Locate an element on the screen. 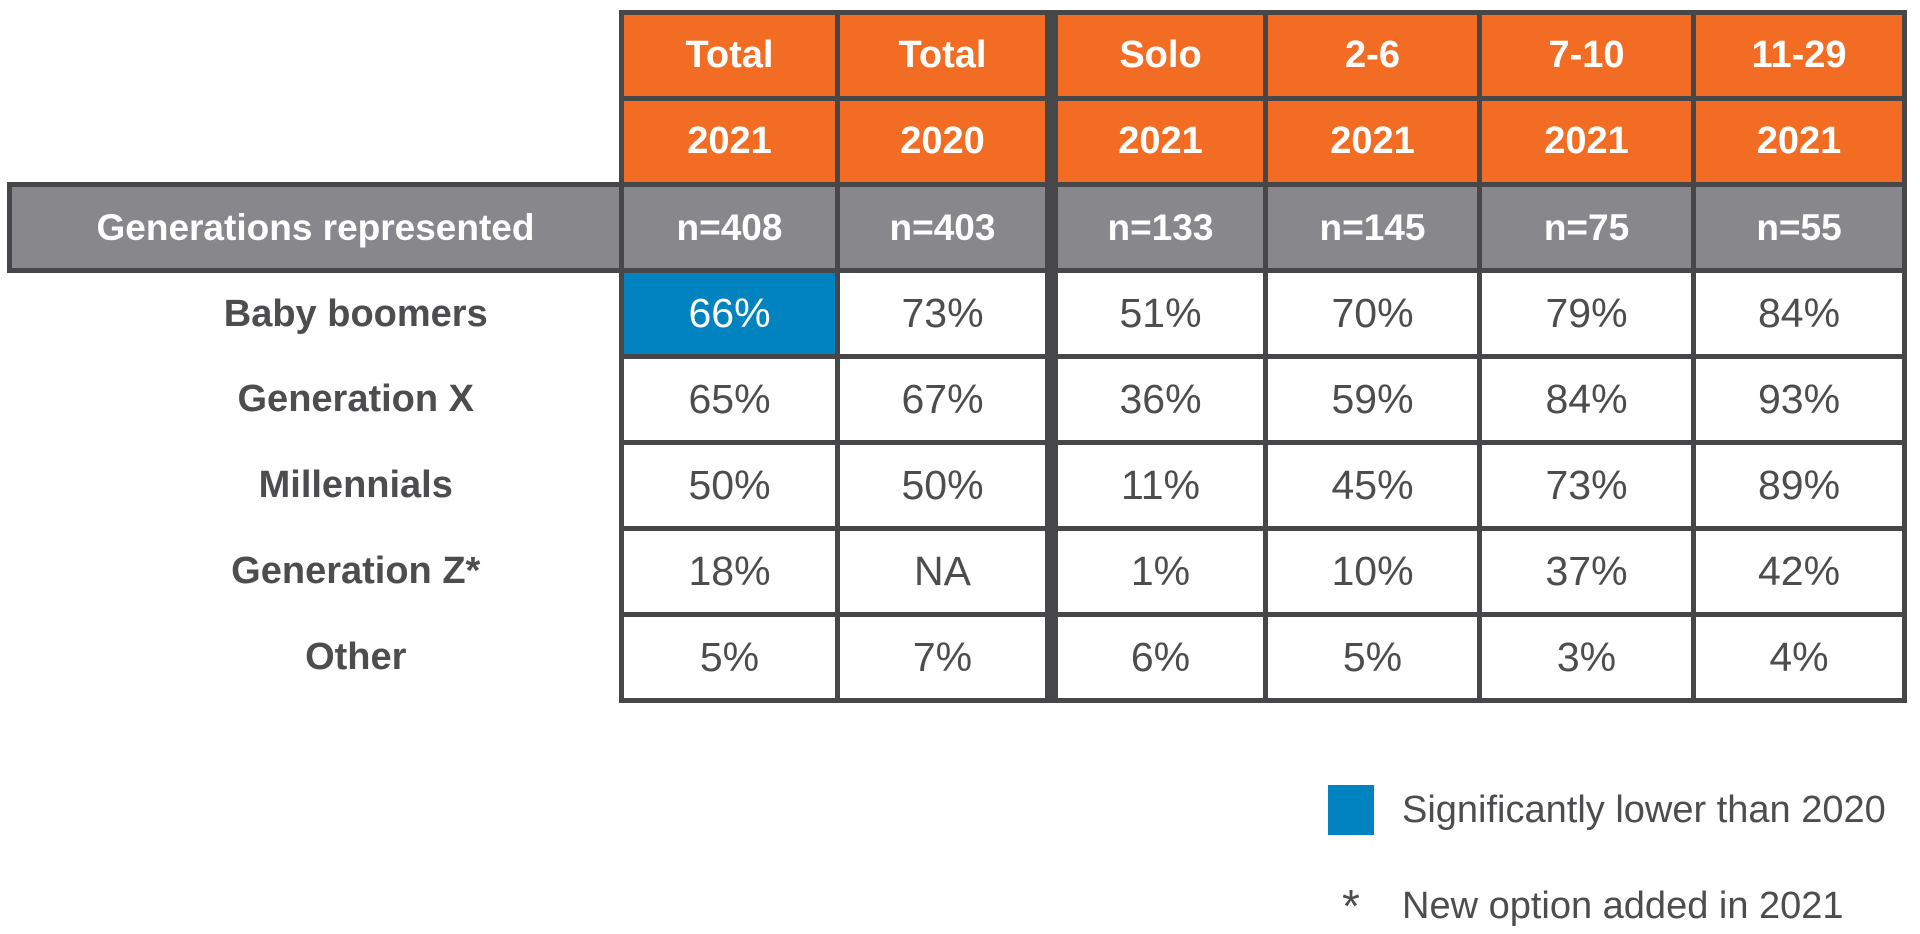  legend-asterisk-label: New option added in 2021 is located at coordinates (1623, 905).